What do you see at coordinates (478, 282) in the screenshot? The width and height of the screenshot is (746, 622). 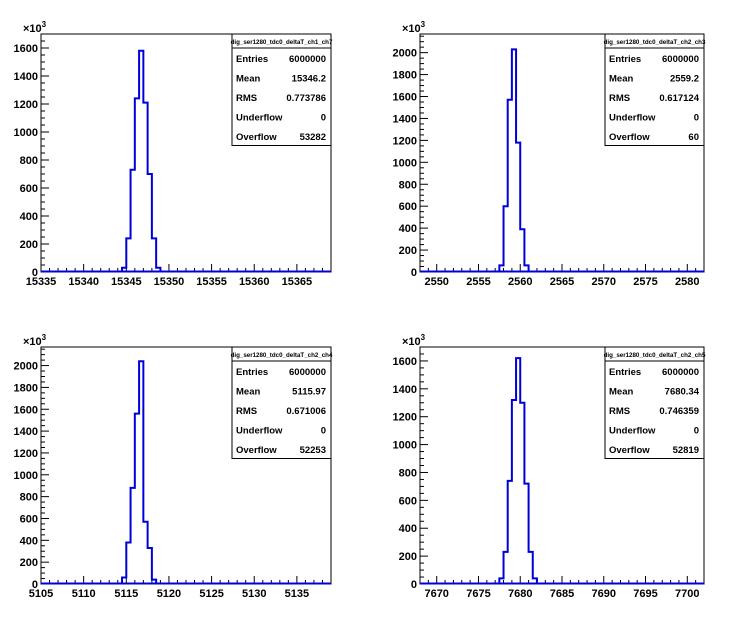 I see `x-tick-label: 2555` at bounding box center [478, 282].